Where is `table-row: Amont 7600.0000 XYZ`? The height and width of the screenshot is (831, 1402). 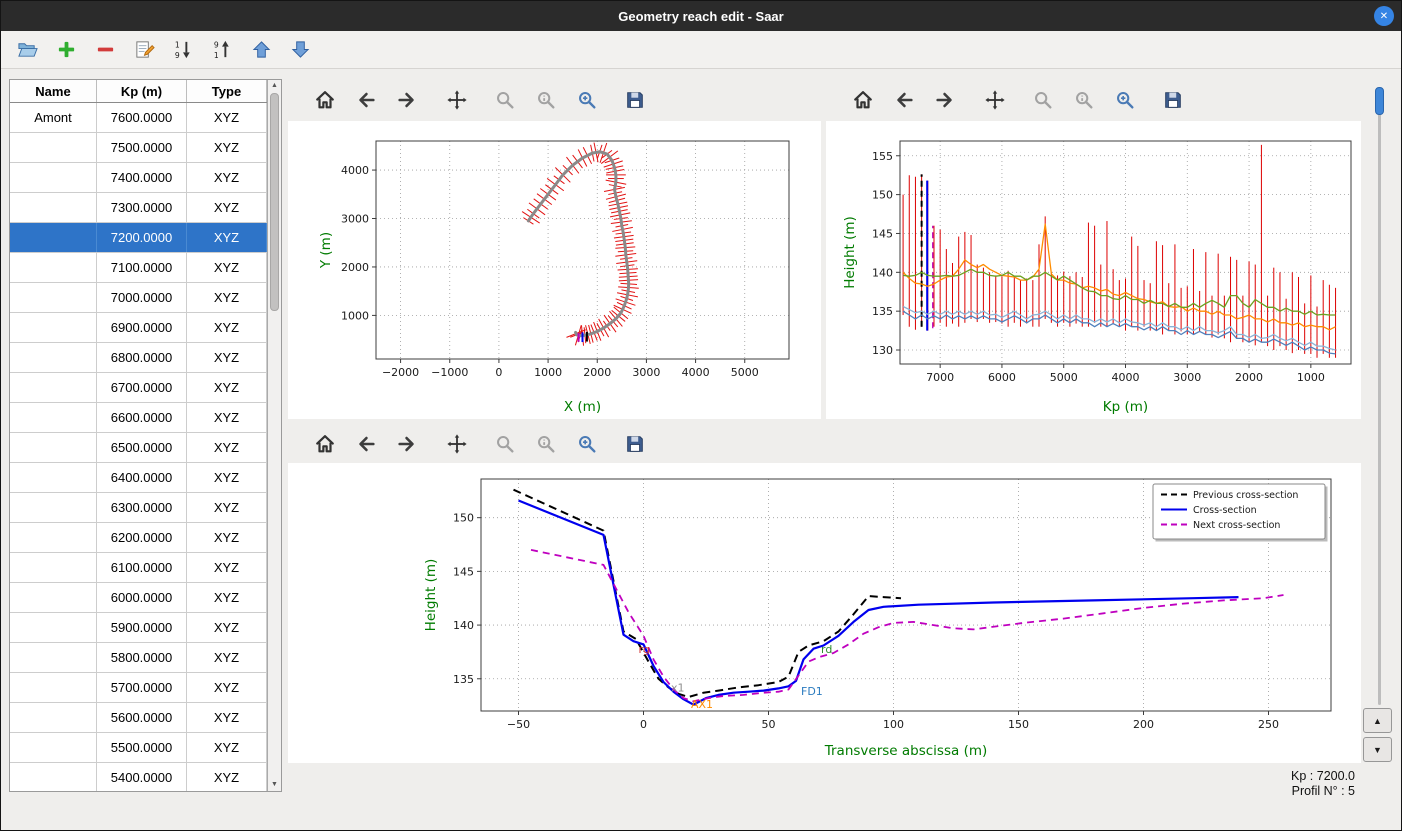 table-row: Amont 7600.0000 XYZ is located at coordinates (138, 118).